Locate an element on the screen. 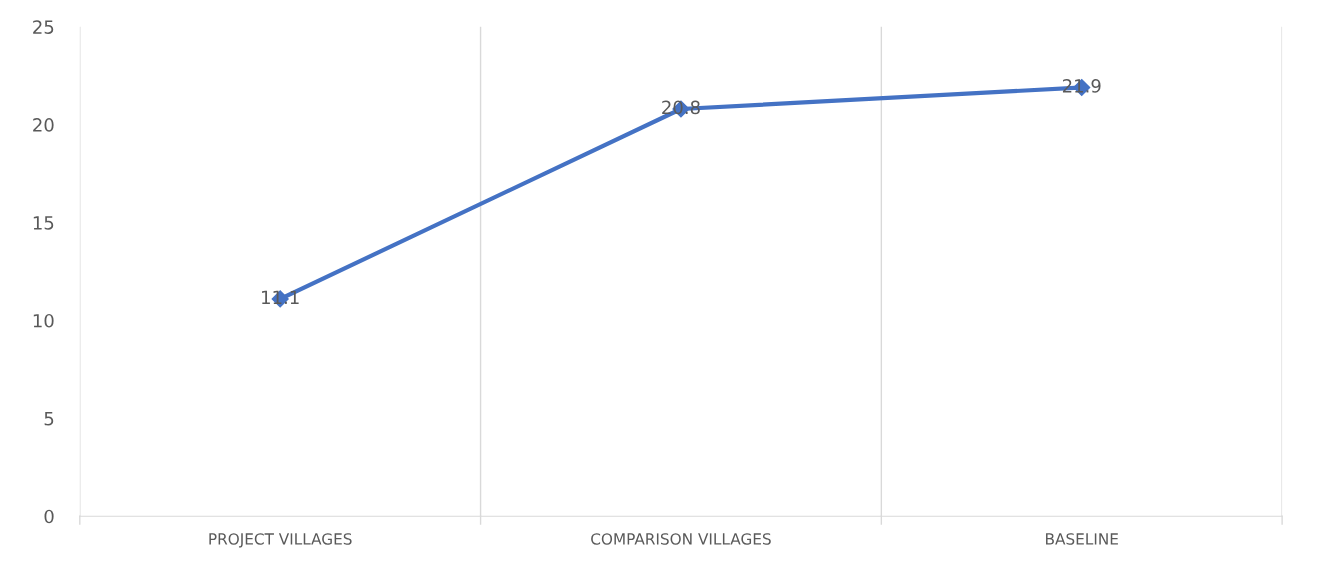 Image resolution: width=1330 pixels, height=582 pixels. y-tick-label: 25 is located at coordinates (43, 27).